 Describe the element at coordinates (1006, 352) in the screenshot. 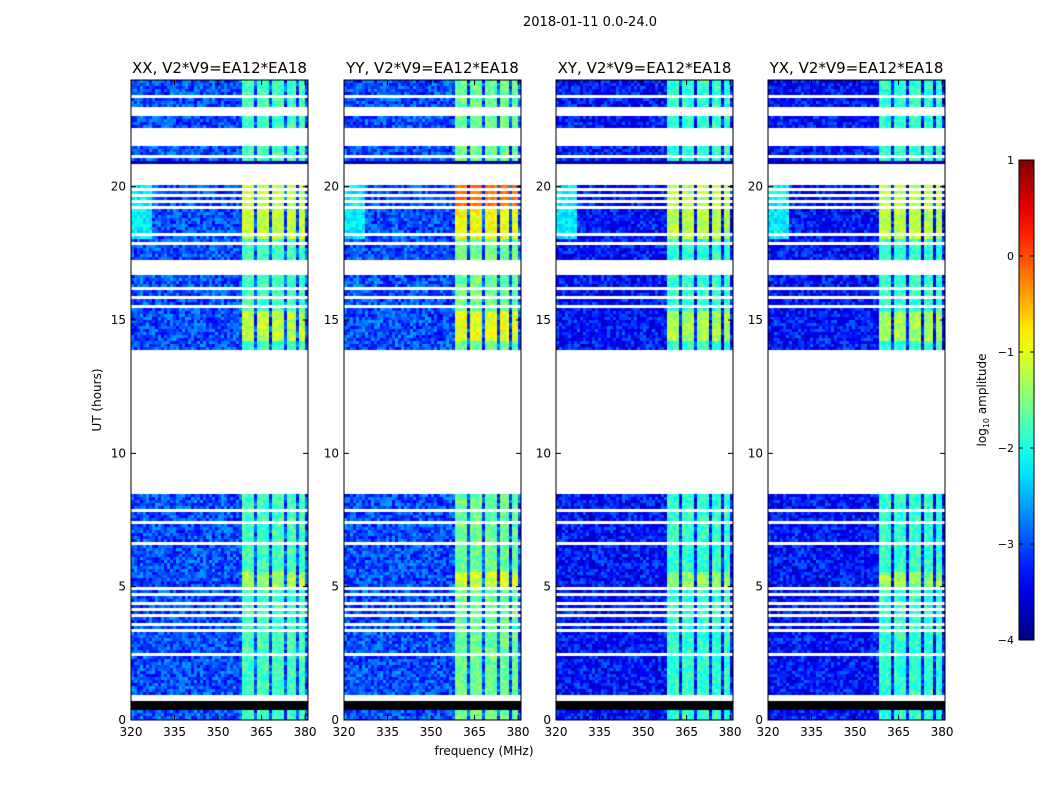

I see `colorbar-tick-label: −1` at that location.